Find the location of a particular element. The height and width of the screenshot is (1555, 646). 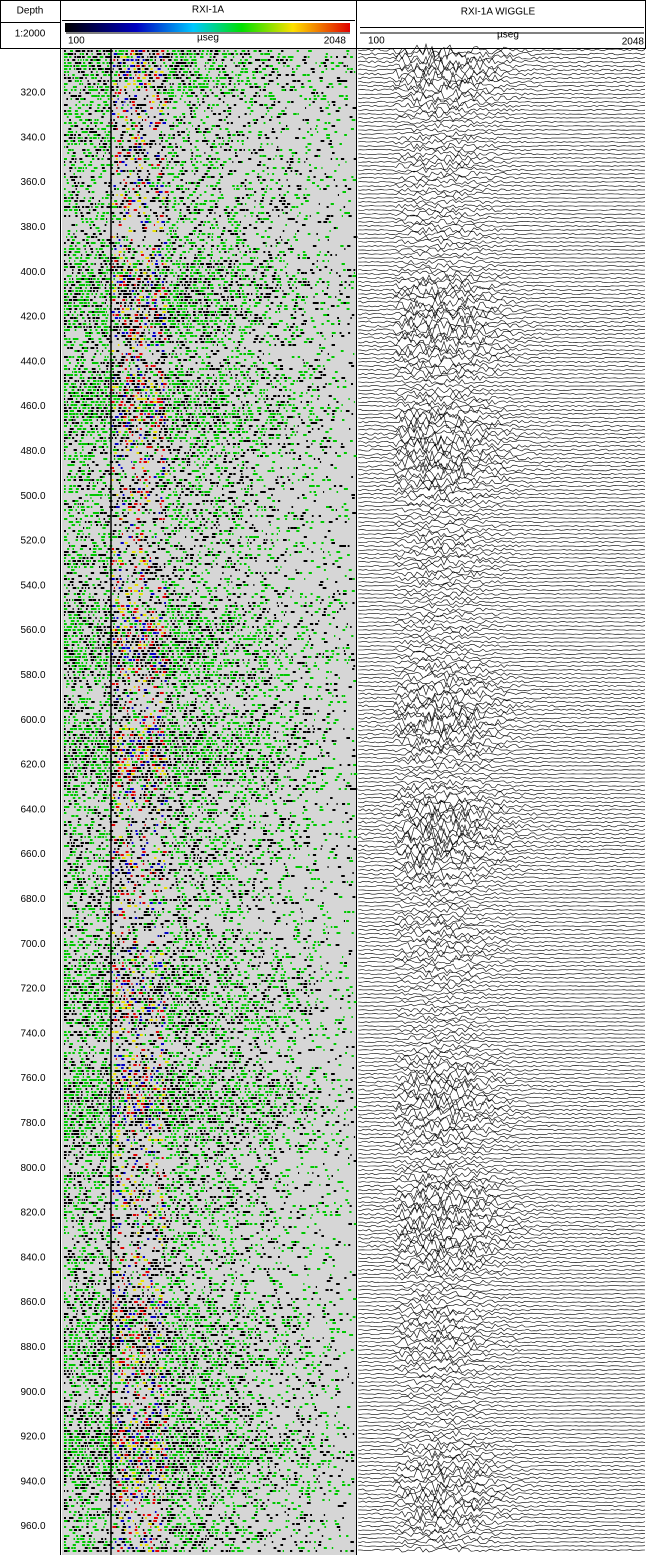

depth-label: 500.0 is located at coordinates (32, 496).